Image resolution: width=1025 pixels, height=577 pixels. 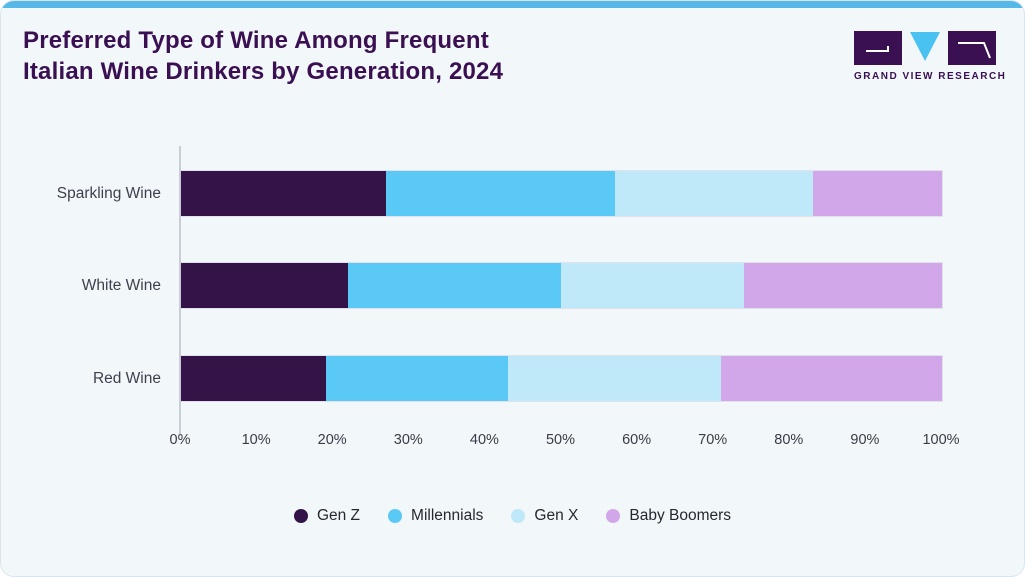 I want to click on legend-label-gen-z: Gen Z, so click(x=338, y=515).